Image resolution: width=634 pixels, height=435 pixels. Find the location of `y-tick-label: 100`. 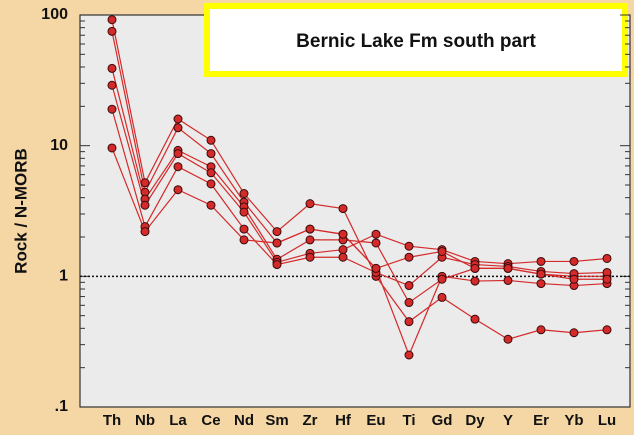

y-tick-label: 100 is located at coordinates (54, 14).